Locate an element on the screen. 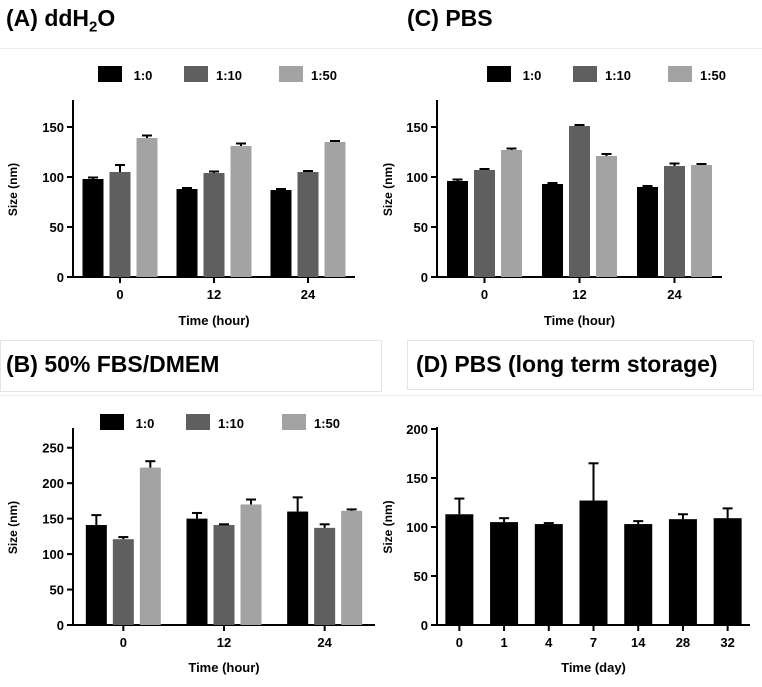 This screenshot has width=762, height=687. y-tick-label-b: 250 is located at coordinates (53, 448).